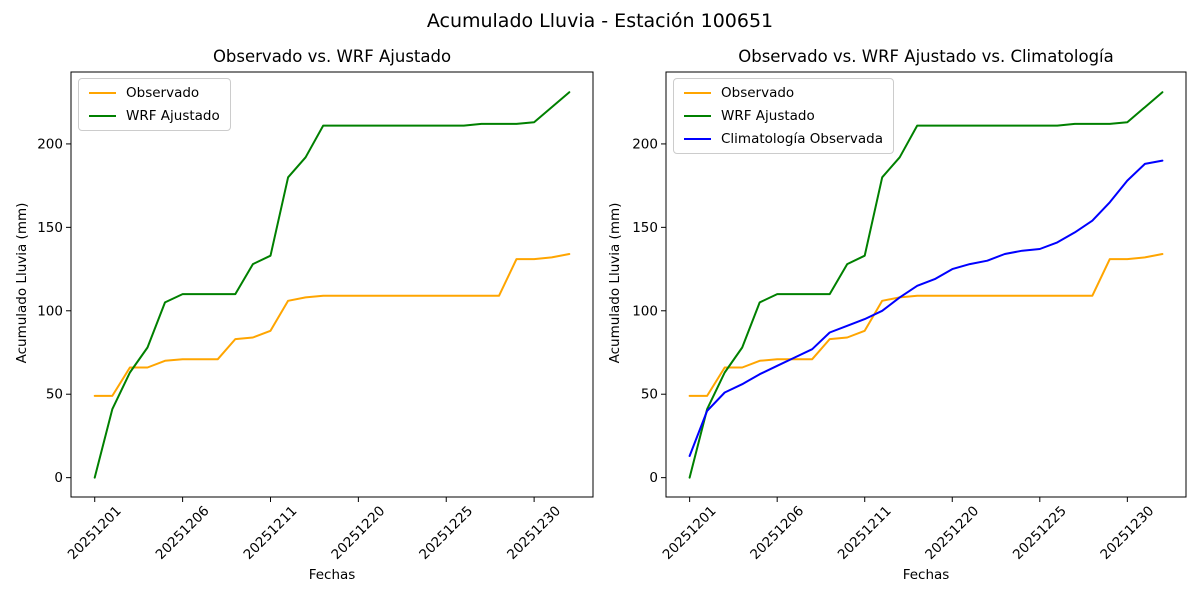 This screenshot has width=1200, height=600. What do you see at coordinates (926, 575) in the screenshot?
I see `right-x-axis-label: Fechas` at bounding box center [926, 575].